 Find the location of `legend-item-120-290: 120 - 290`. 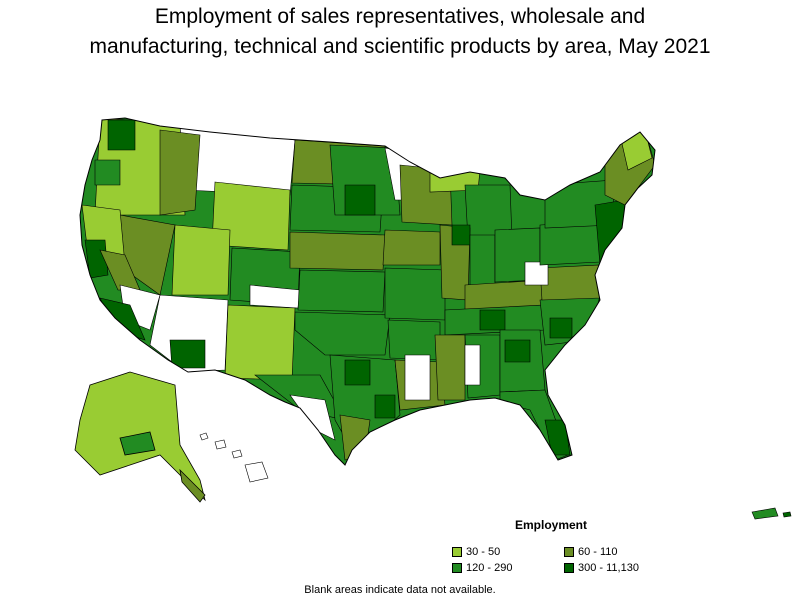

legend-item-120-290: 120 - 290 is located at coordinates (482, 568).